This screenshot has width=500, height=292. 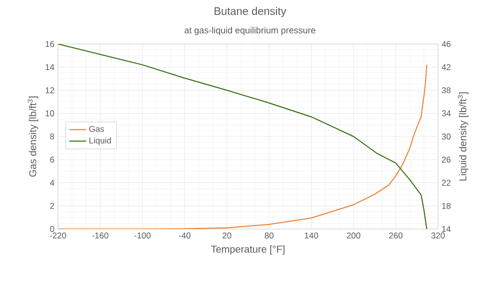 What do you see at coordinates (311, 235) in the screenshot?
I see `x-tick-label: 140` at bounding box center [311, 235].